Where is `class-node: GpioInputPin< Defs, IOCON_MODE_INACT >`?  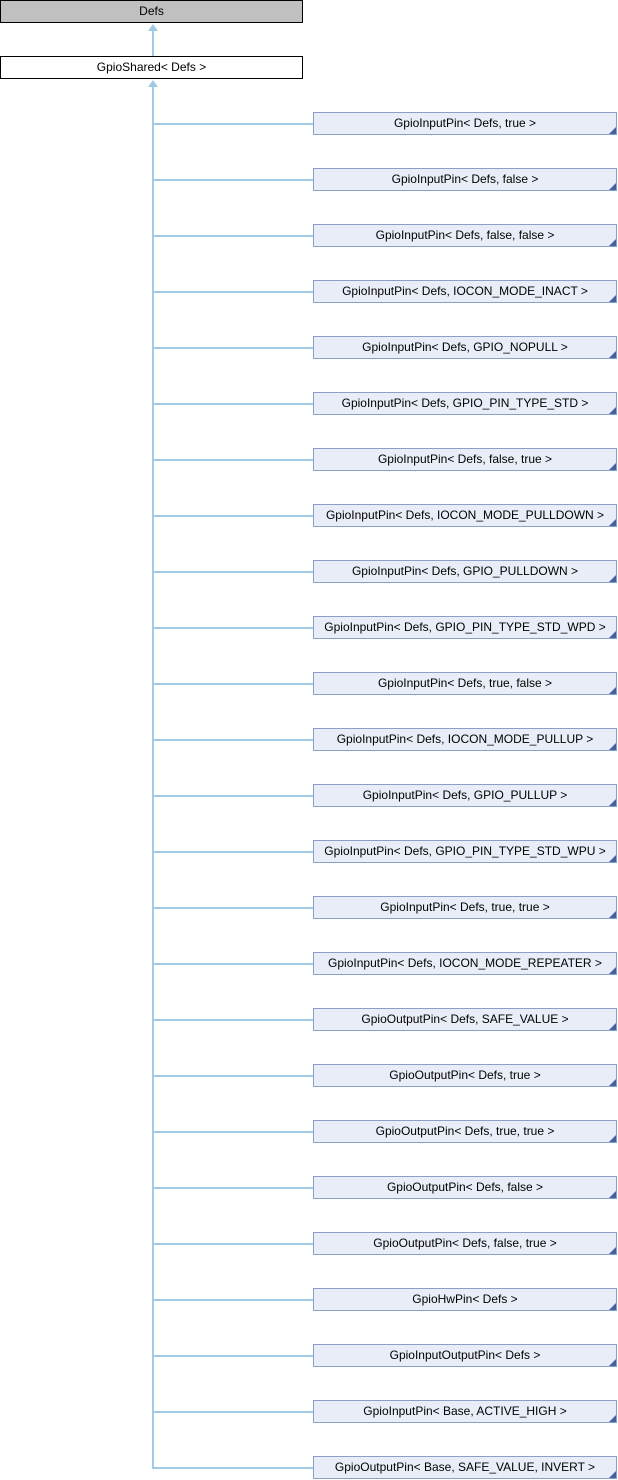
class-node: GpioInputPin< Defs, IOCON_MODE_INACT > is located at coordinates (465, 291).